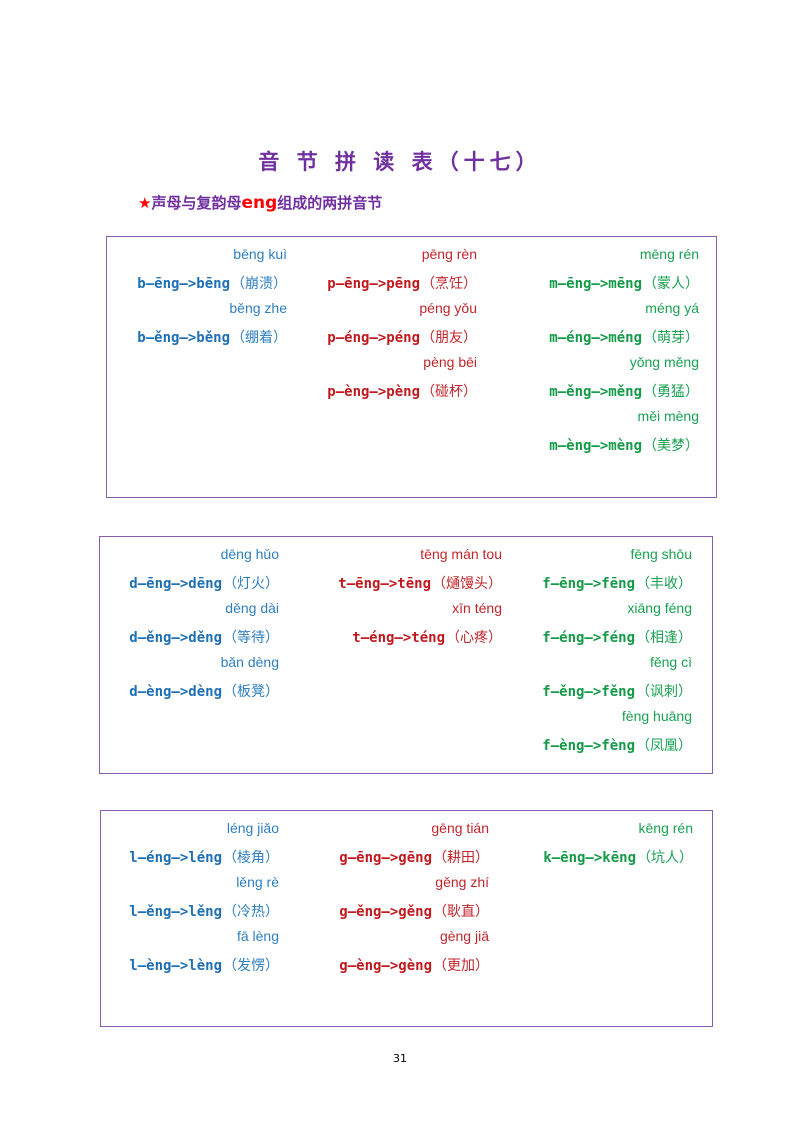 This screenshot has width=800, height=1132. I want to click on spelling-formula: f—ěng—>fěng（讽刺）, so click(617, 691).